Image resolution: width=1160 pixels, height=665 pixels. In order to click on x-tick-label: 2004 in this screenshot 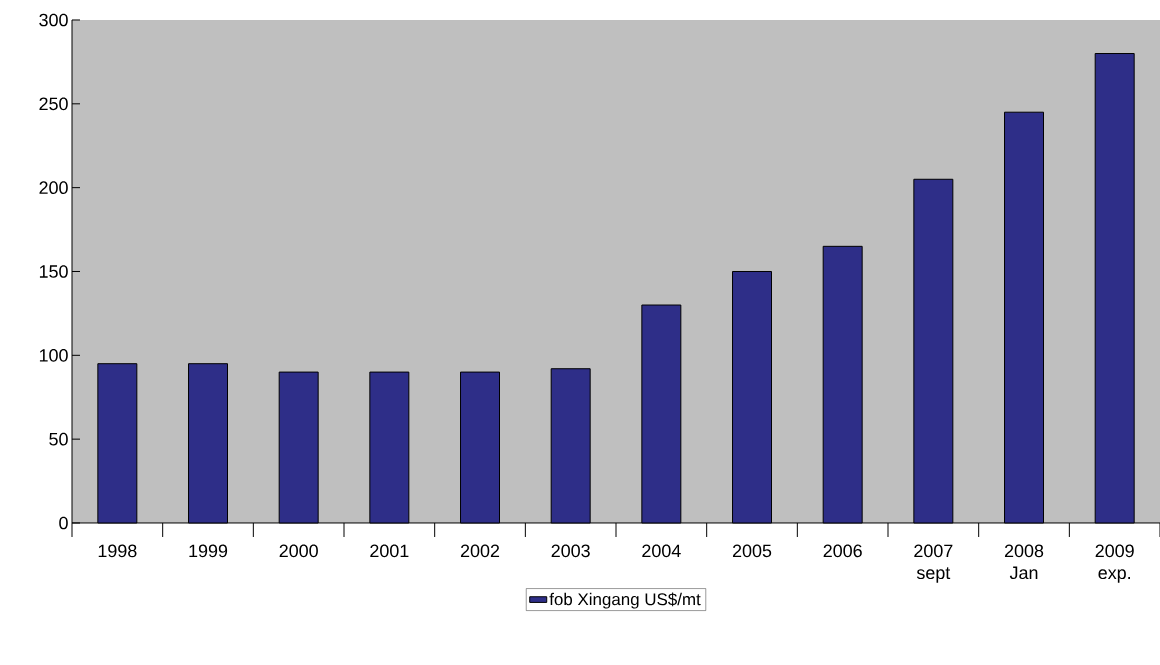, I will do `click(661, 551)`.